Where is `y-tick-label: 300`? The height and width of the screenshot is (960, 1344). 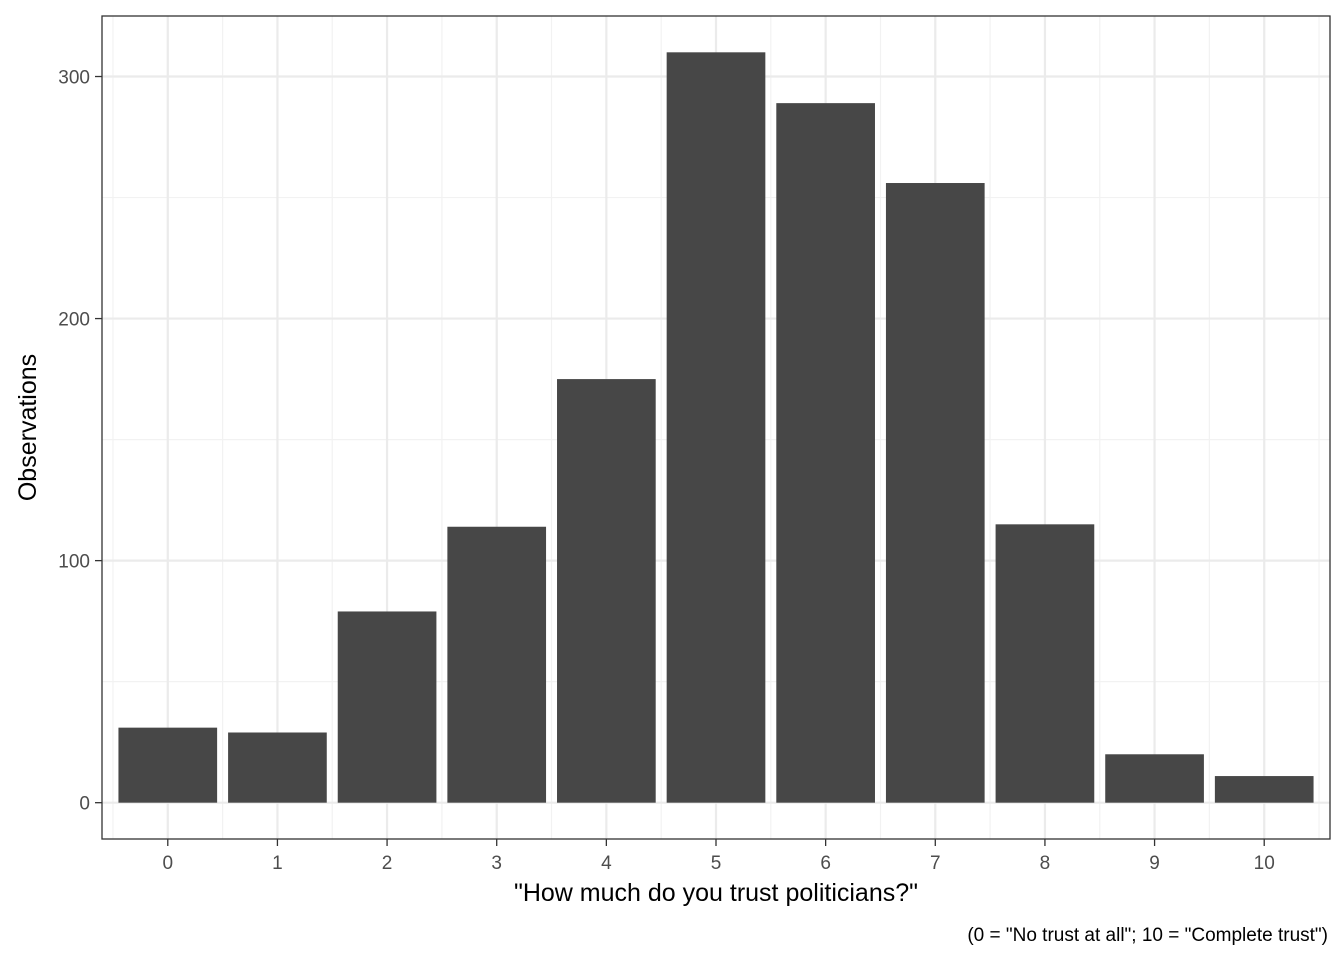
y-tick-label: 300 is located at coordinates (74, 78).